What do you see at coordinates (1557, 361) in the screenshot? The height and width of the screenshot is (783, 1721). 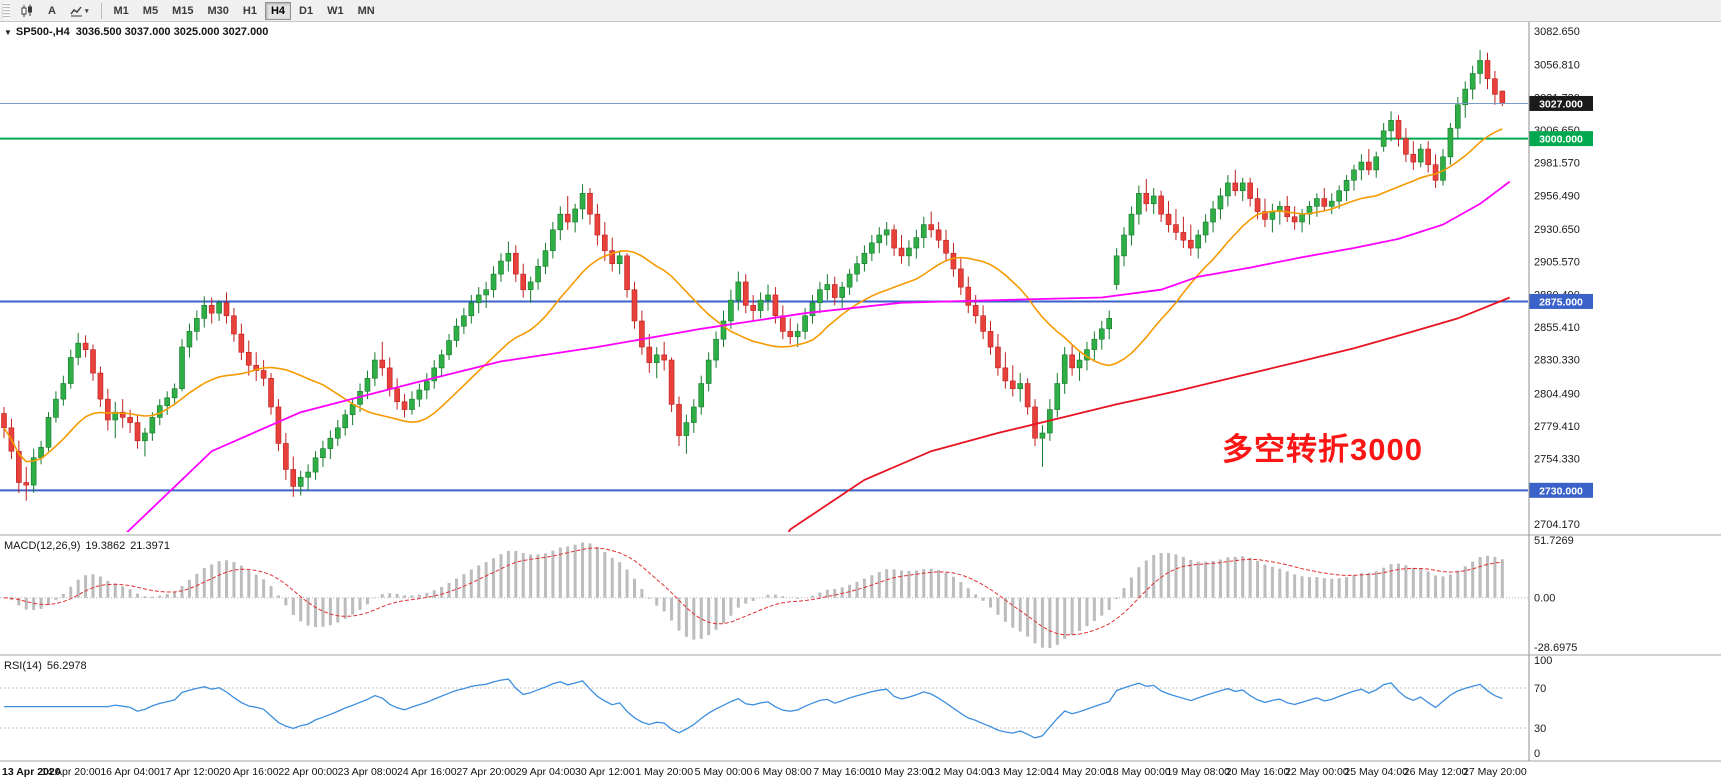 I see `svg-text: 2830.330` at bounding box center [1557, 361].